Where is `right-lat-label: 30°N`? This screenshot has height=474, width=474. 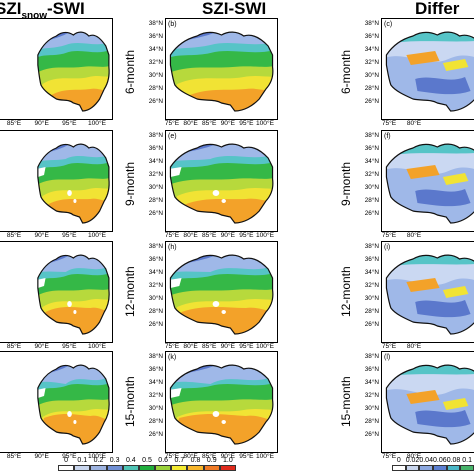 right-lat-label: 30°N is located at coordinates (371, 75).